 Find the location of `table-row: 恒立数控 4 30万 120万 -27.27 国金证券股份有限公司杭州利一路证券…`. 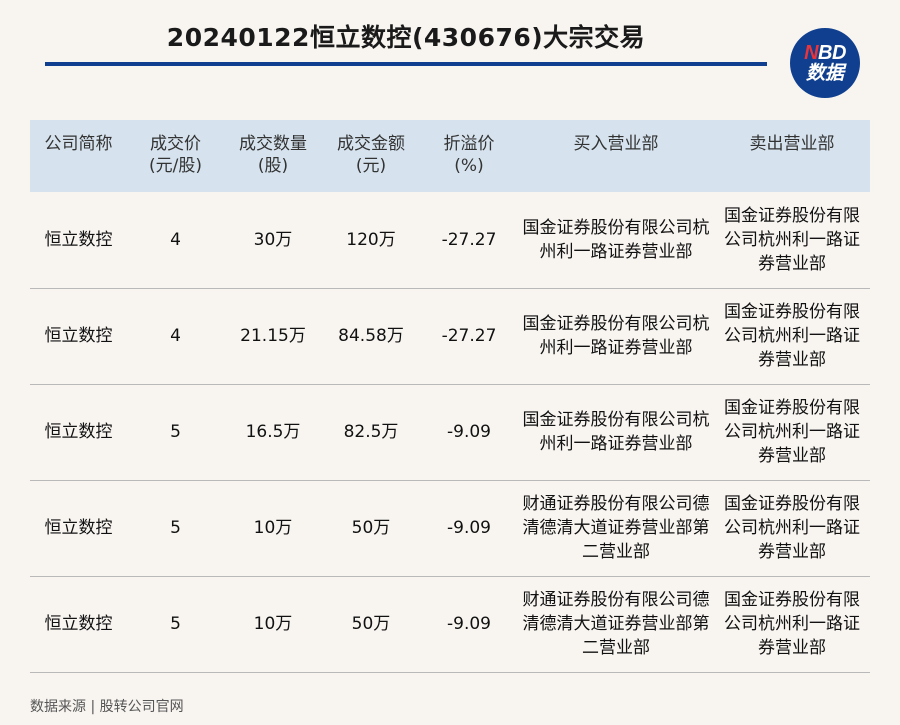

table-row: 恒立数控 4 30万 120万 -27.27 国金证券股份有限公司杭州利一路证券… is located at coordinates (450, 240).